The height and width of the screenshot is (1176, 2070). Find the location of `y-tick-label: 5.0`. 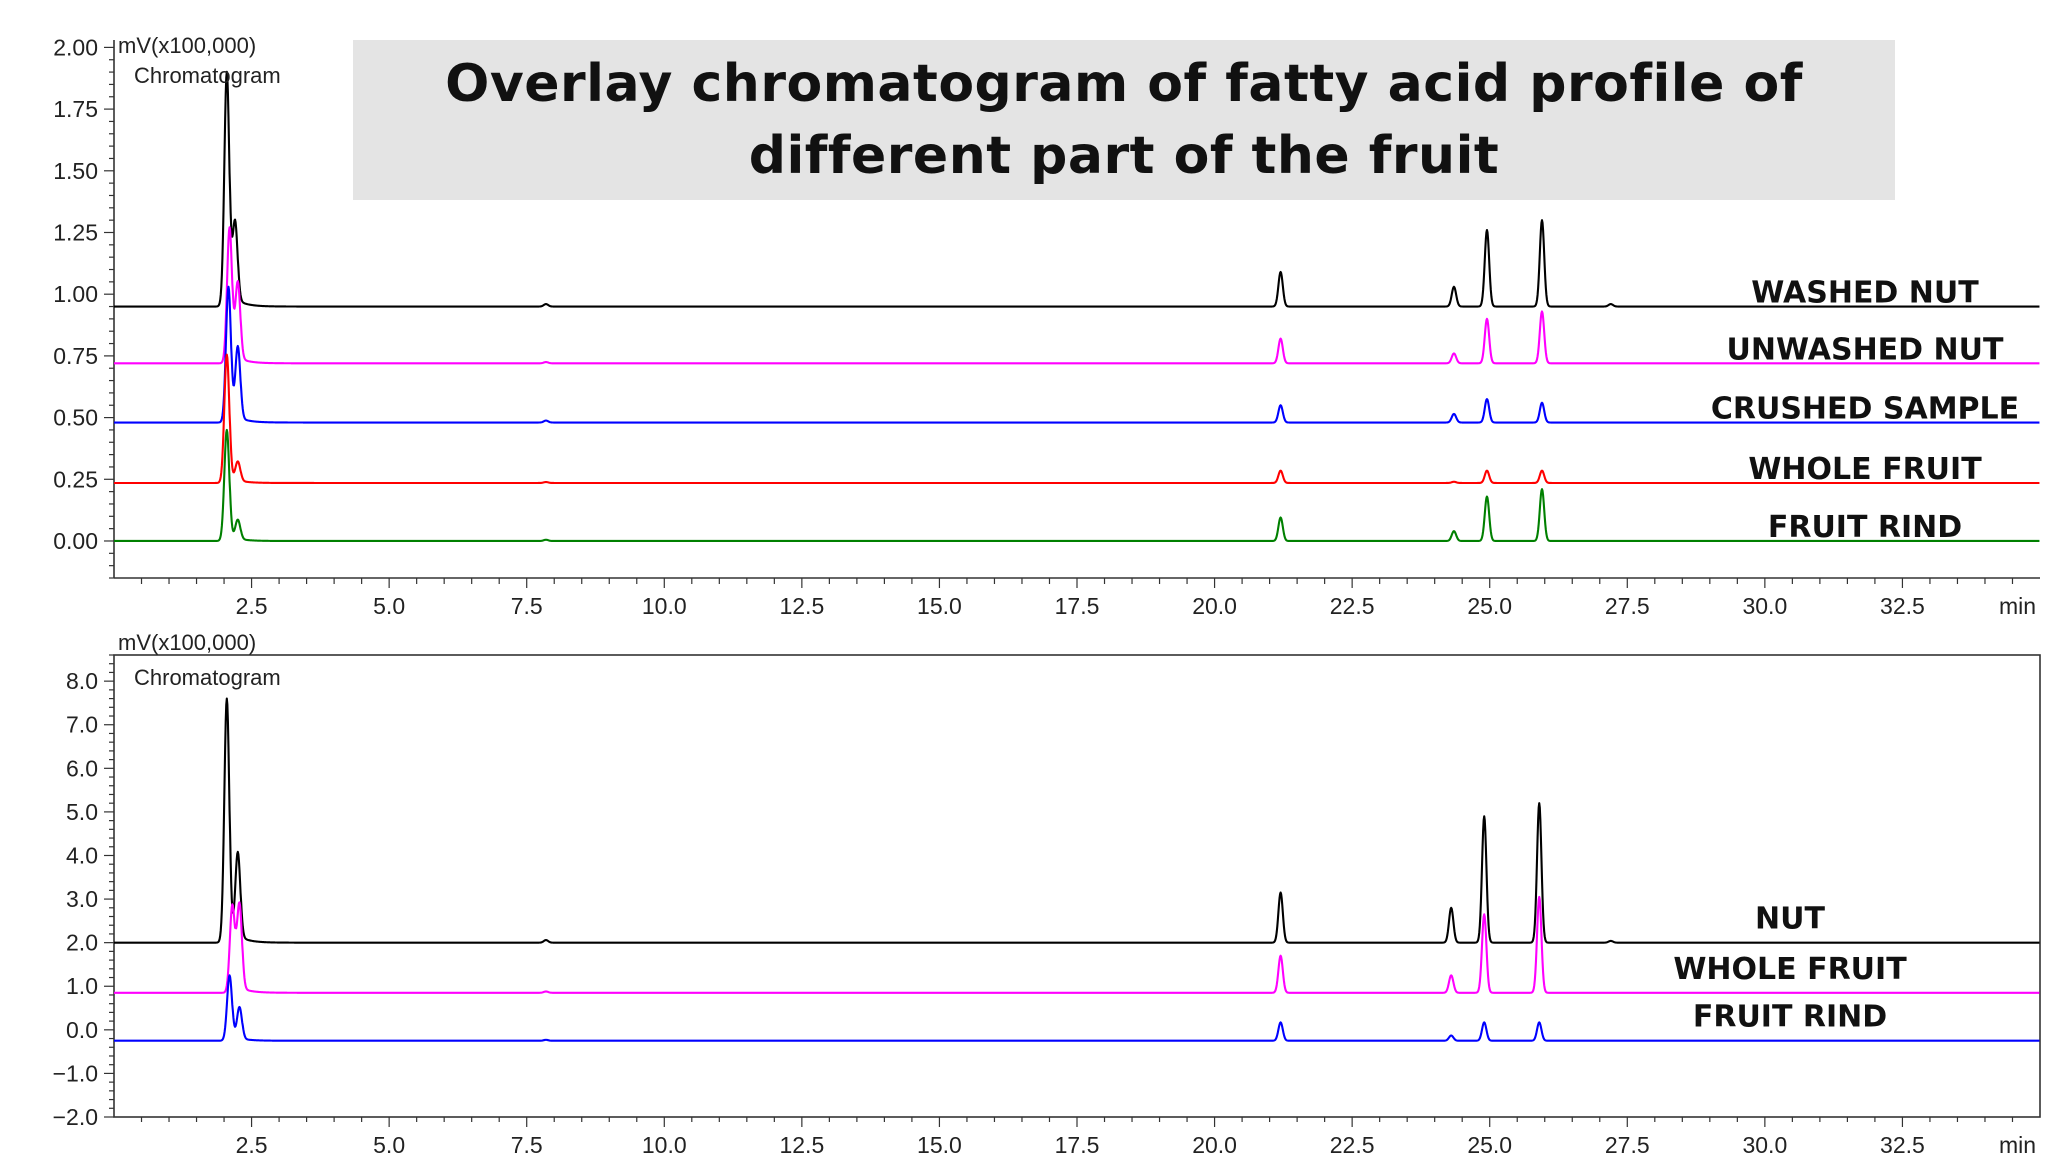

y-tick-label: 5.0 is located at coordinates (82, 812).